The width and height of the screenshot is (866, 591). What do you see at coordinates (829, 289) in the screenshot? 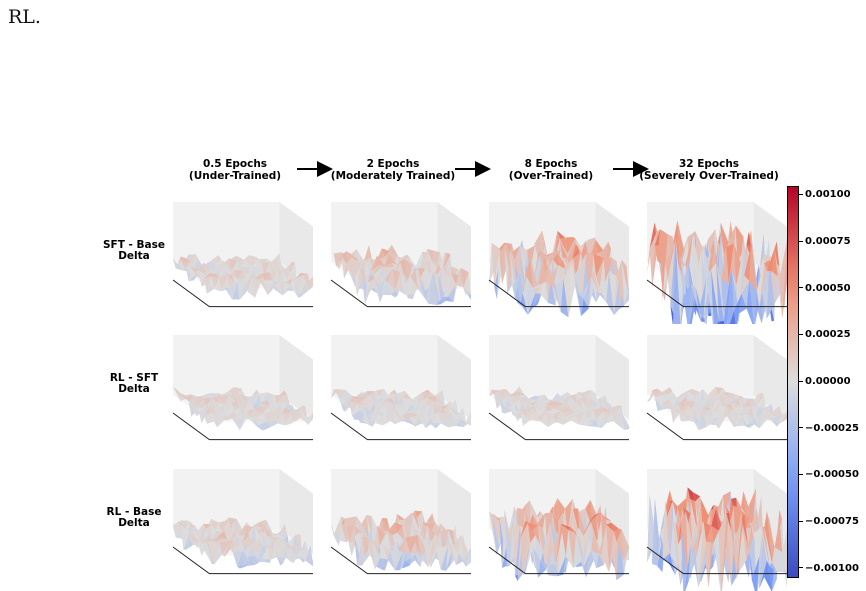
I see `colorbar-tick-label: 0.00050` at bounding box center [829, 289].